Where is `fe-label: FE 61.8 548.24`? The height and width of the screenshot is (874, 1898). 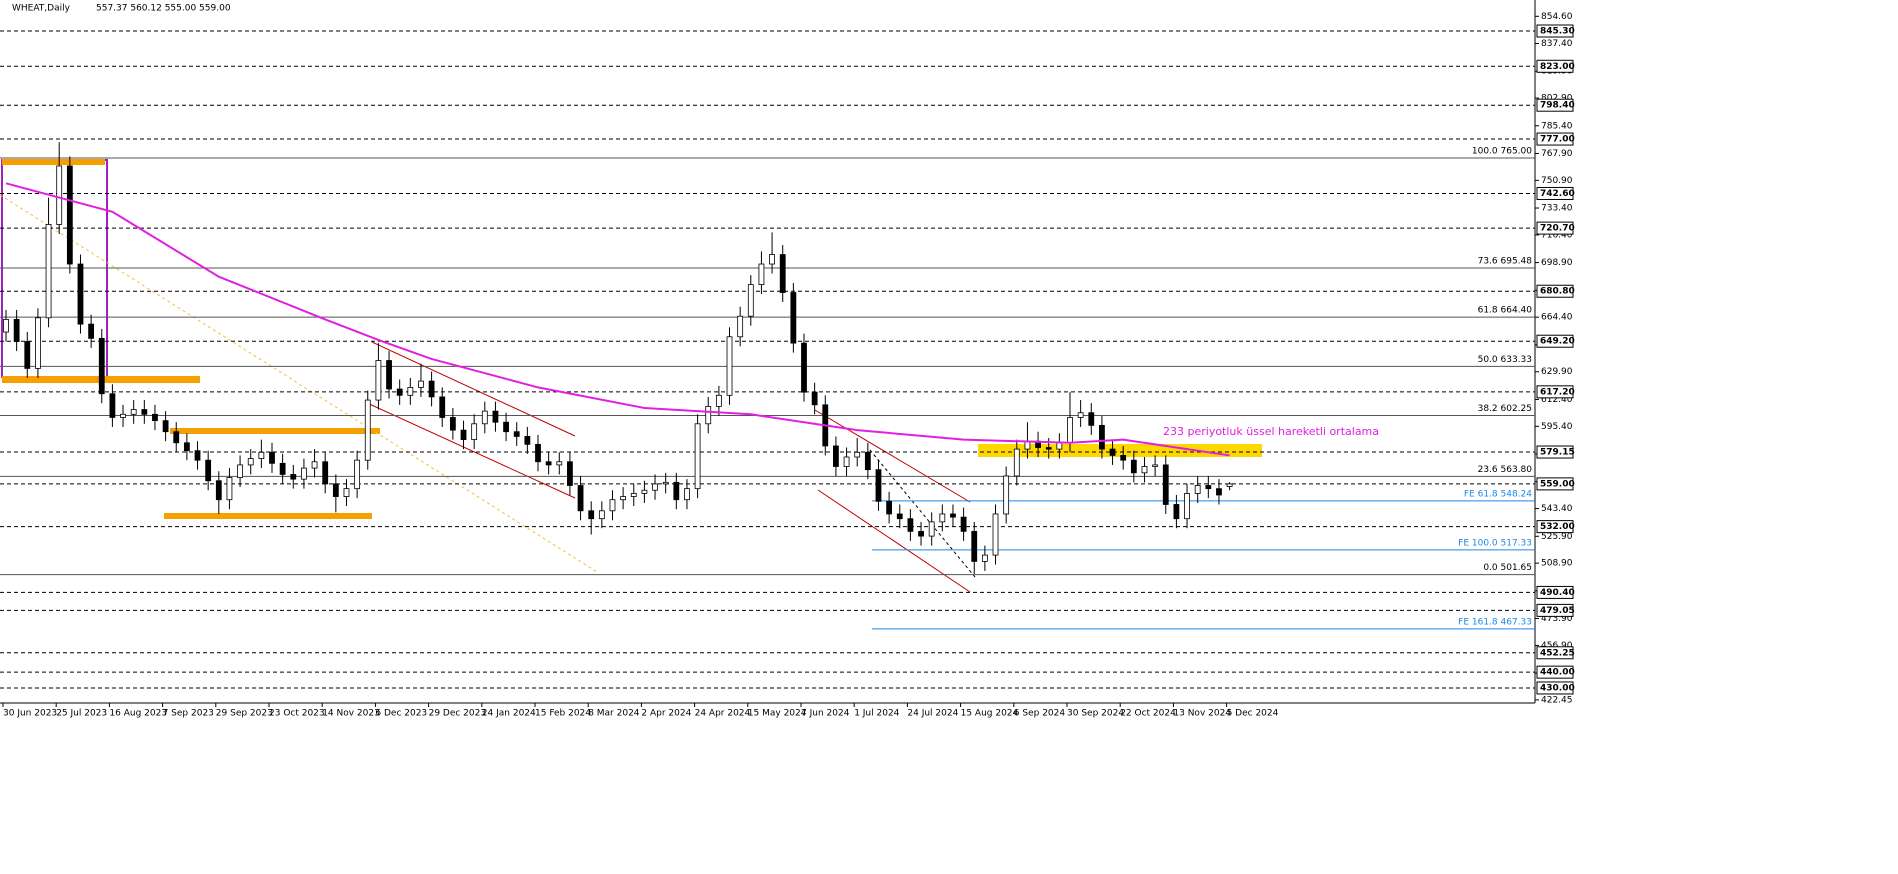 fe-label: FE 61.8 548.24 is located at coordinates (1498, 494).